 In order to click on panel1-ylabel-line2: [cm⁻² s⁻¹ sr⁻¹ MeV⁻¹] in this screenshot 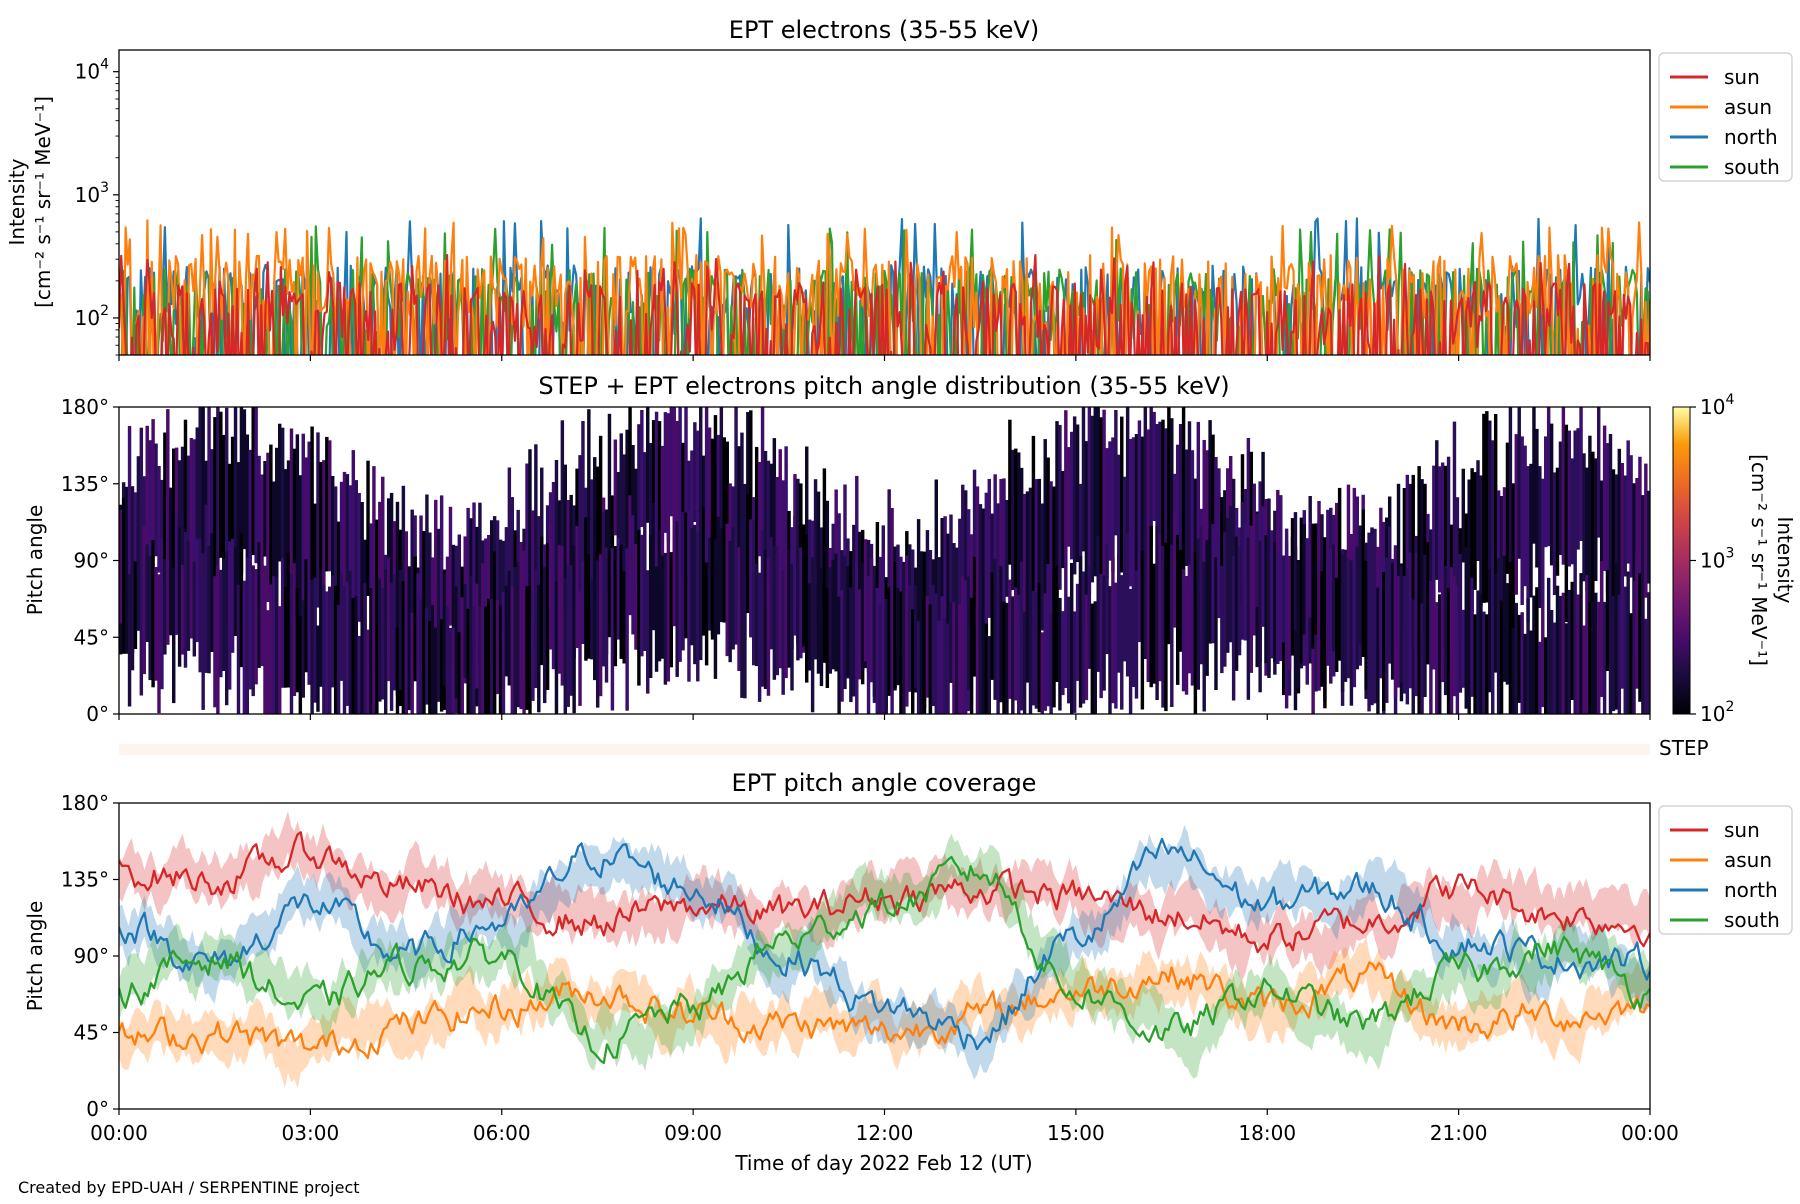, I will do `click(43, 202)`.